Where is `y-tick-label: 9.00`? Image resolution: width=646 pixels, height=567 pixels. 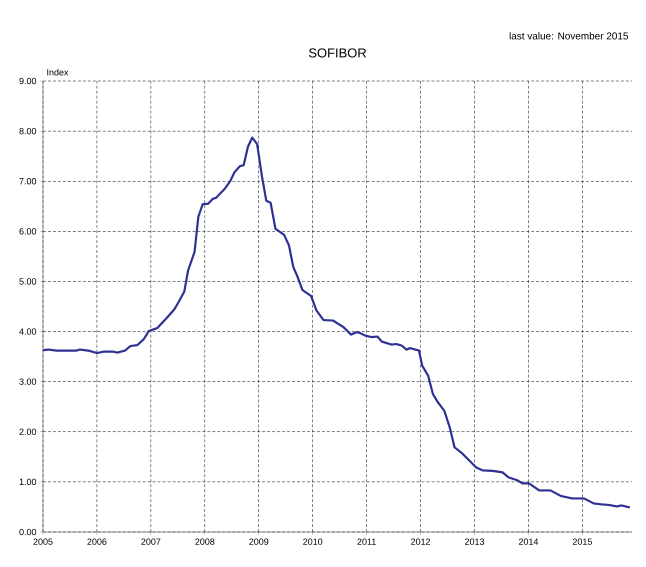
y-tick-label: 9.00 is located at coordinates (27, 81).